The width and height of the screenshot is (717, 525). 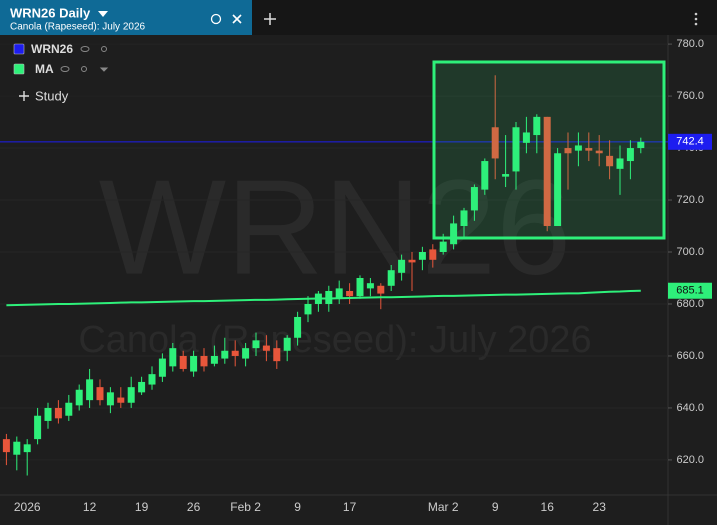 What do you see at coordinates (350, 507) in the screenshot?
I see `x-tick-label: 17` at bounding box center [350, 507].